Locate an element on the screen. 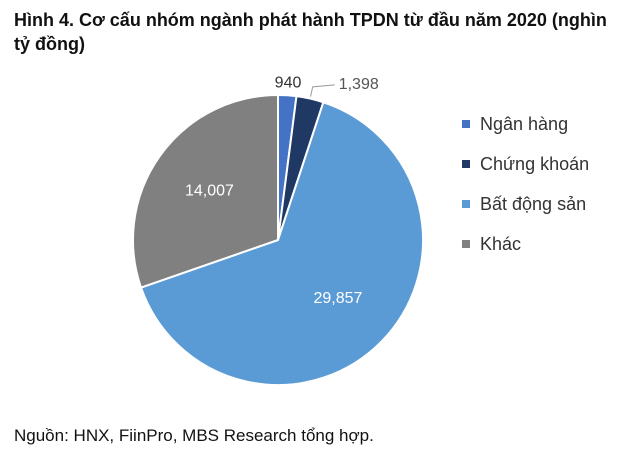 This screenshot has width=628, height=463. data-label: 29,857 is located at coordinates (337, 298).